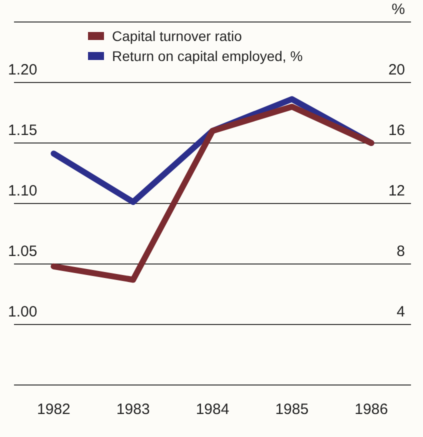 This screenshot has height=437, width=423. What do you see at coordinates (400, 251) in the screenshot?
I see `y2-tick-label: 8` at bounding box center [400, 251].